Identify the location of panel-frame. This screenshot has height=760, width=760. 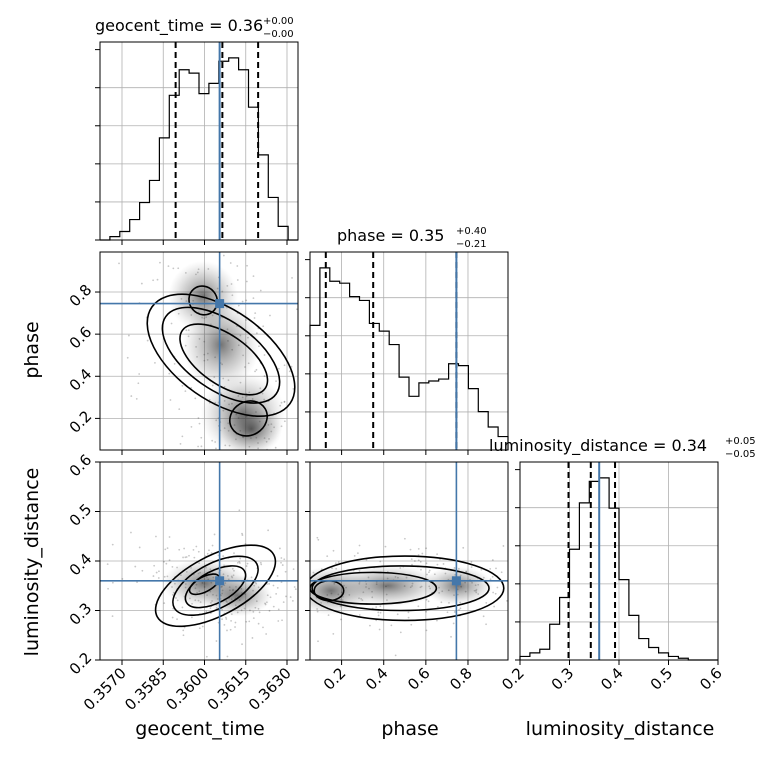
(409, 351).